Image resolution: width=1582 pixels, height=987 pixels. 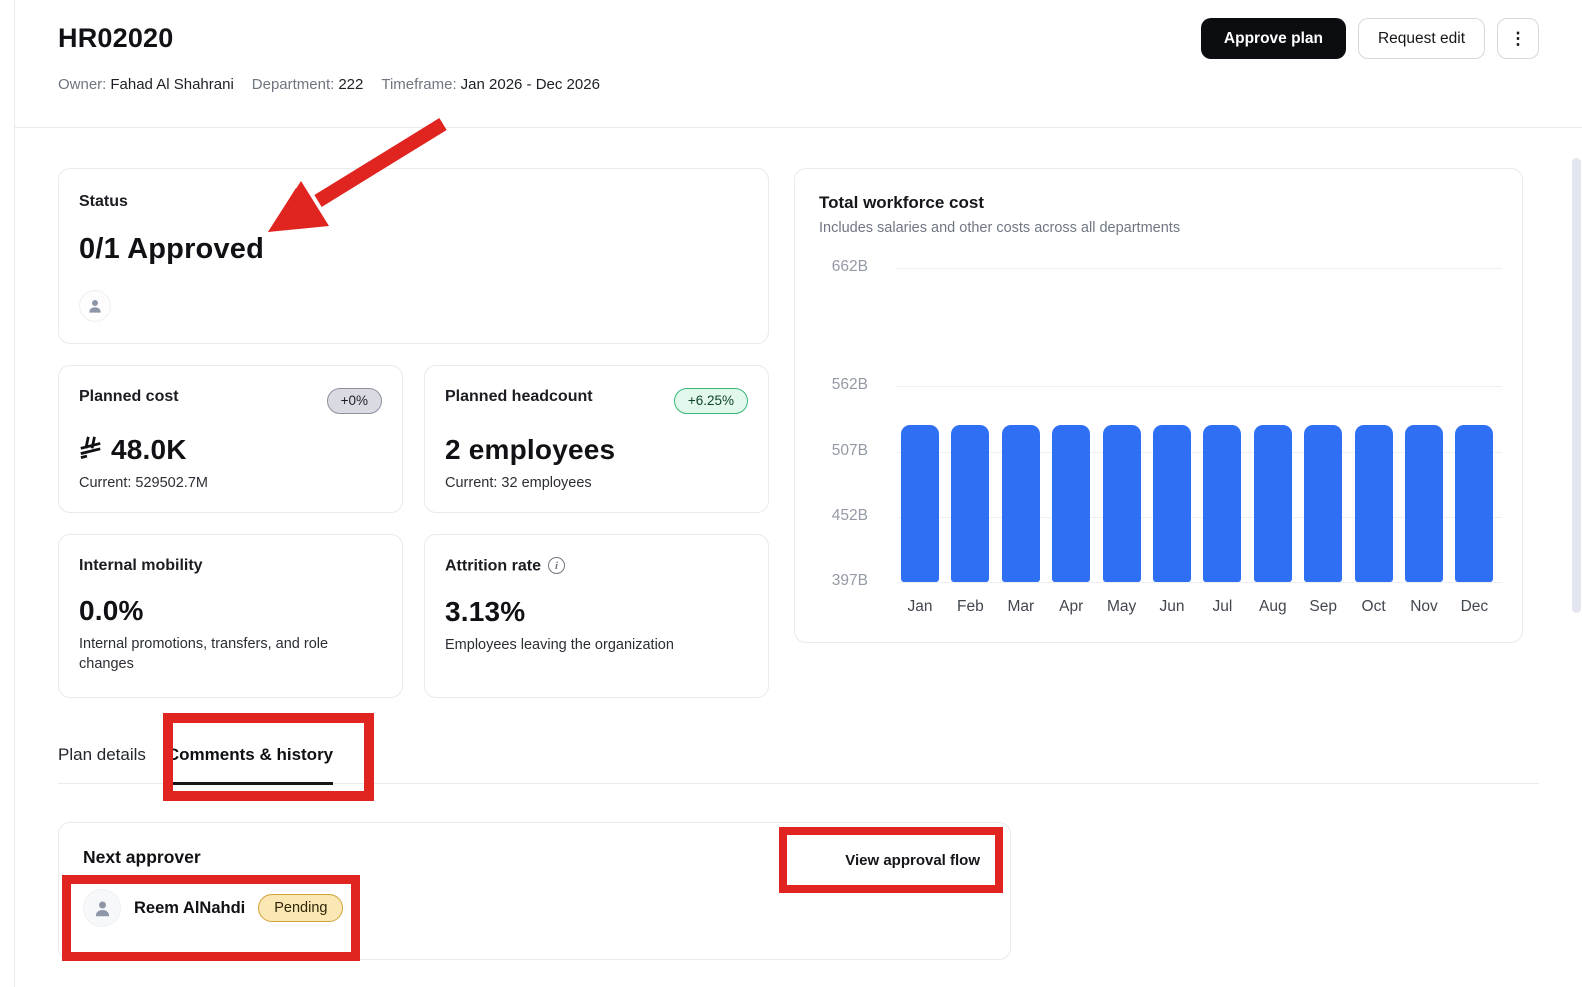 I want to click on x-axis-tick-label: Jun, so click(x=1172, y=606).